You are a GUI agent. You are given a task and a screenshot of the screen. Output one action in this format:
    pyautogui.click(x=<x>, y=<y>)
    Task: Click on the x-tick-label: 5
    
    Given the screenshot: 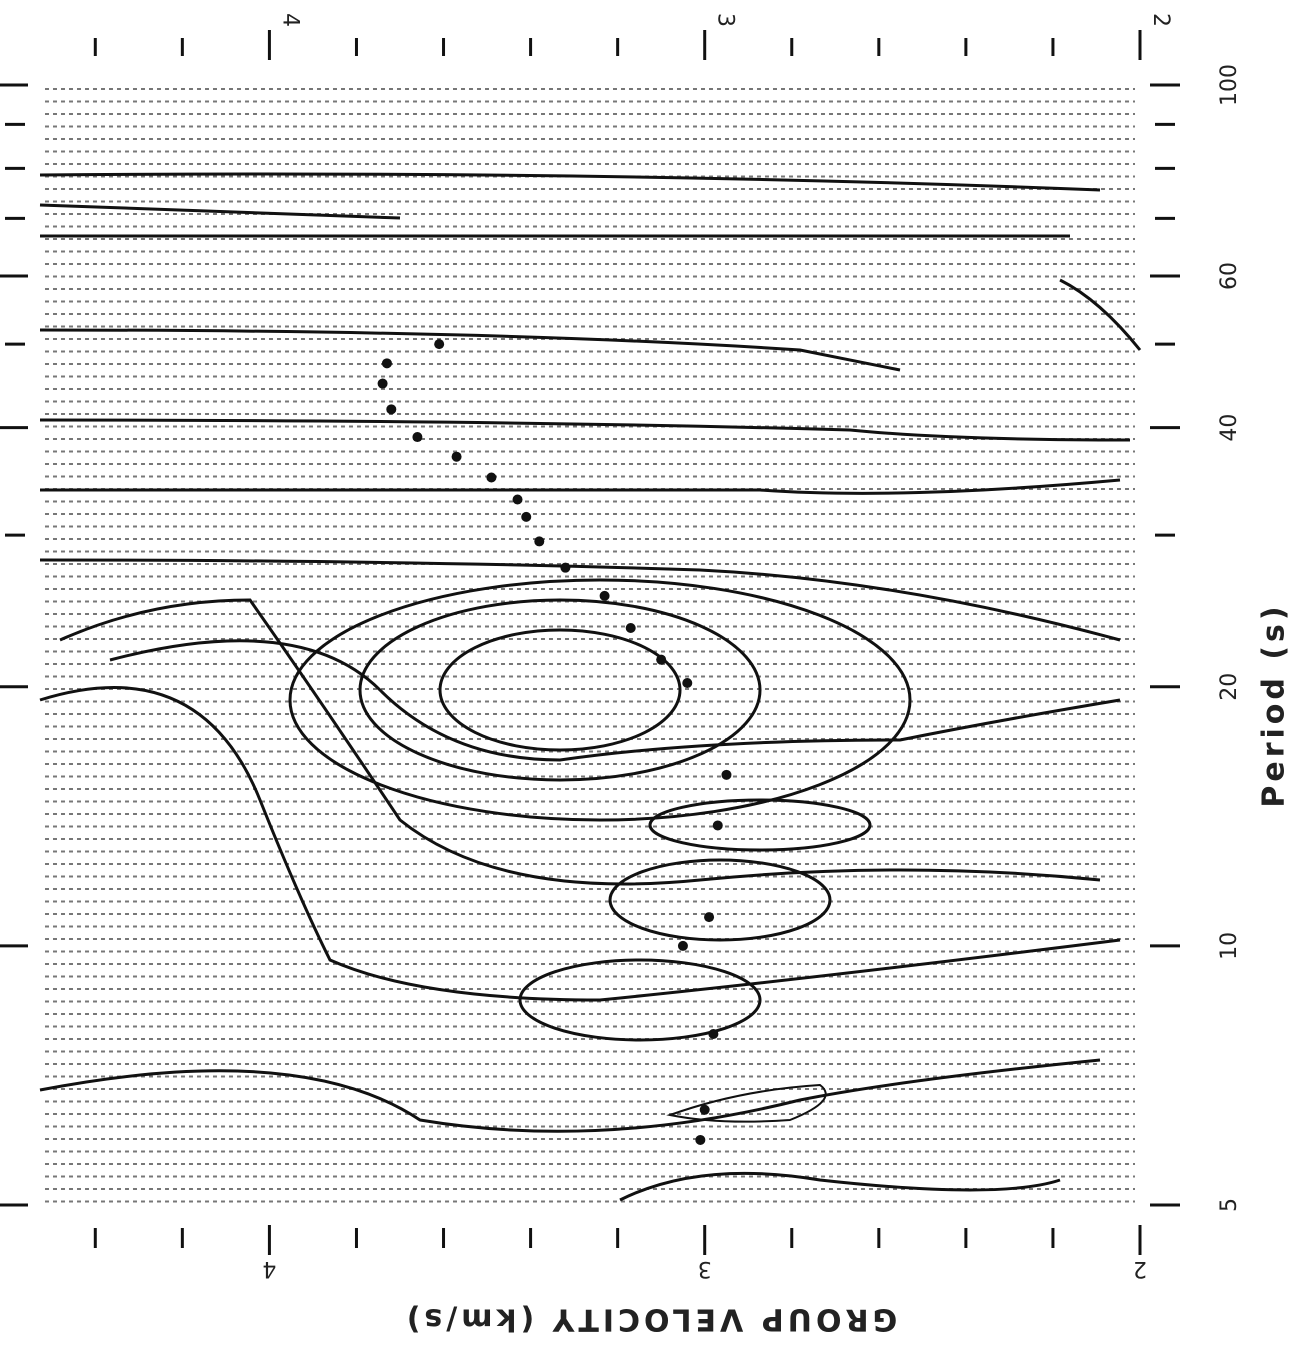 What is the action you would take?
    pyautogui.click(x=1229, y=1205)
    